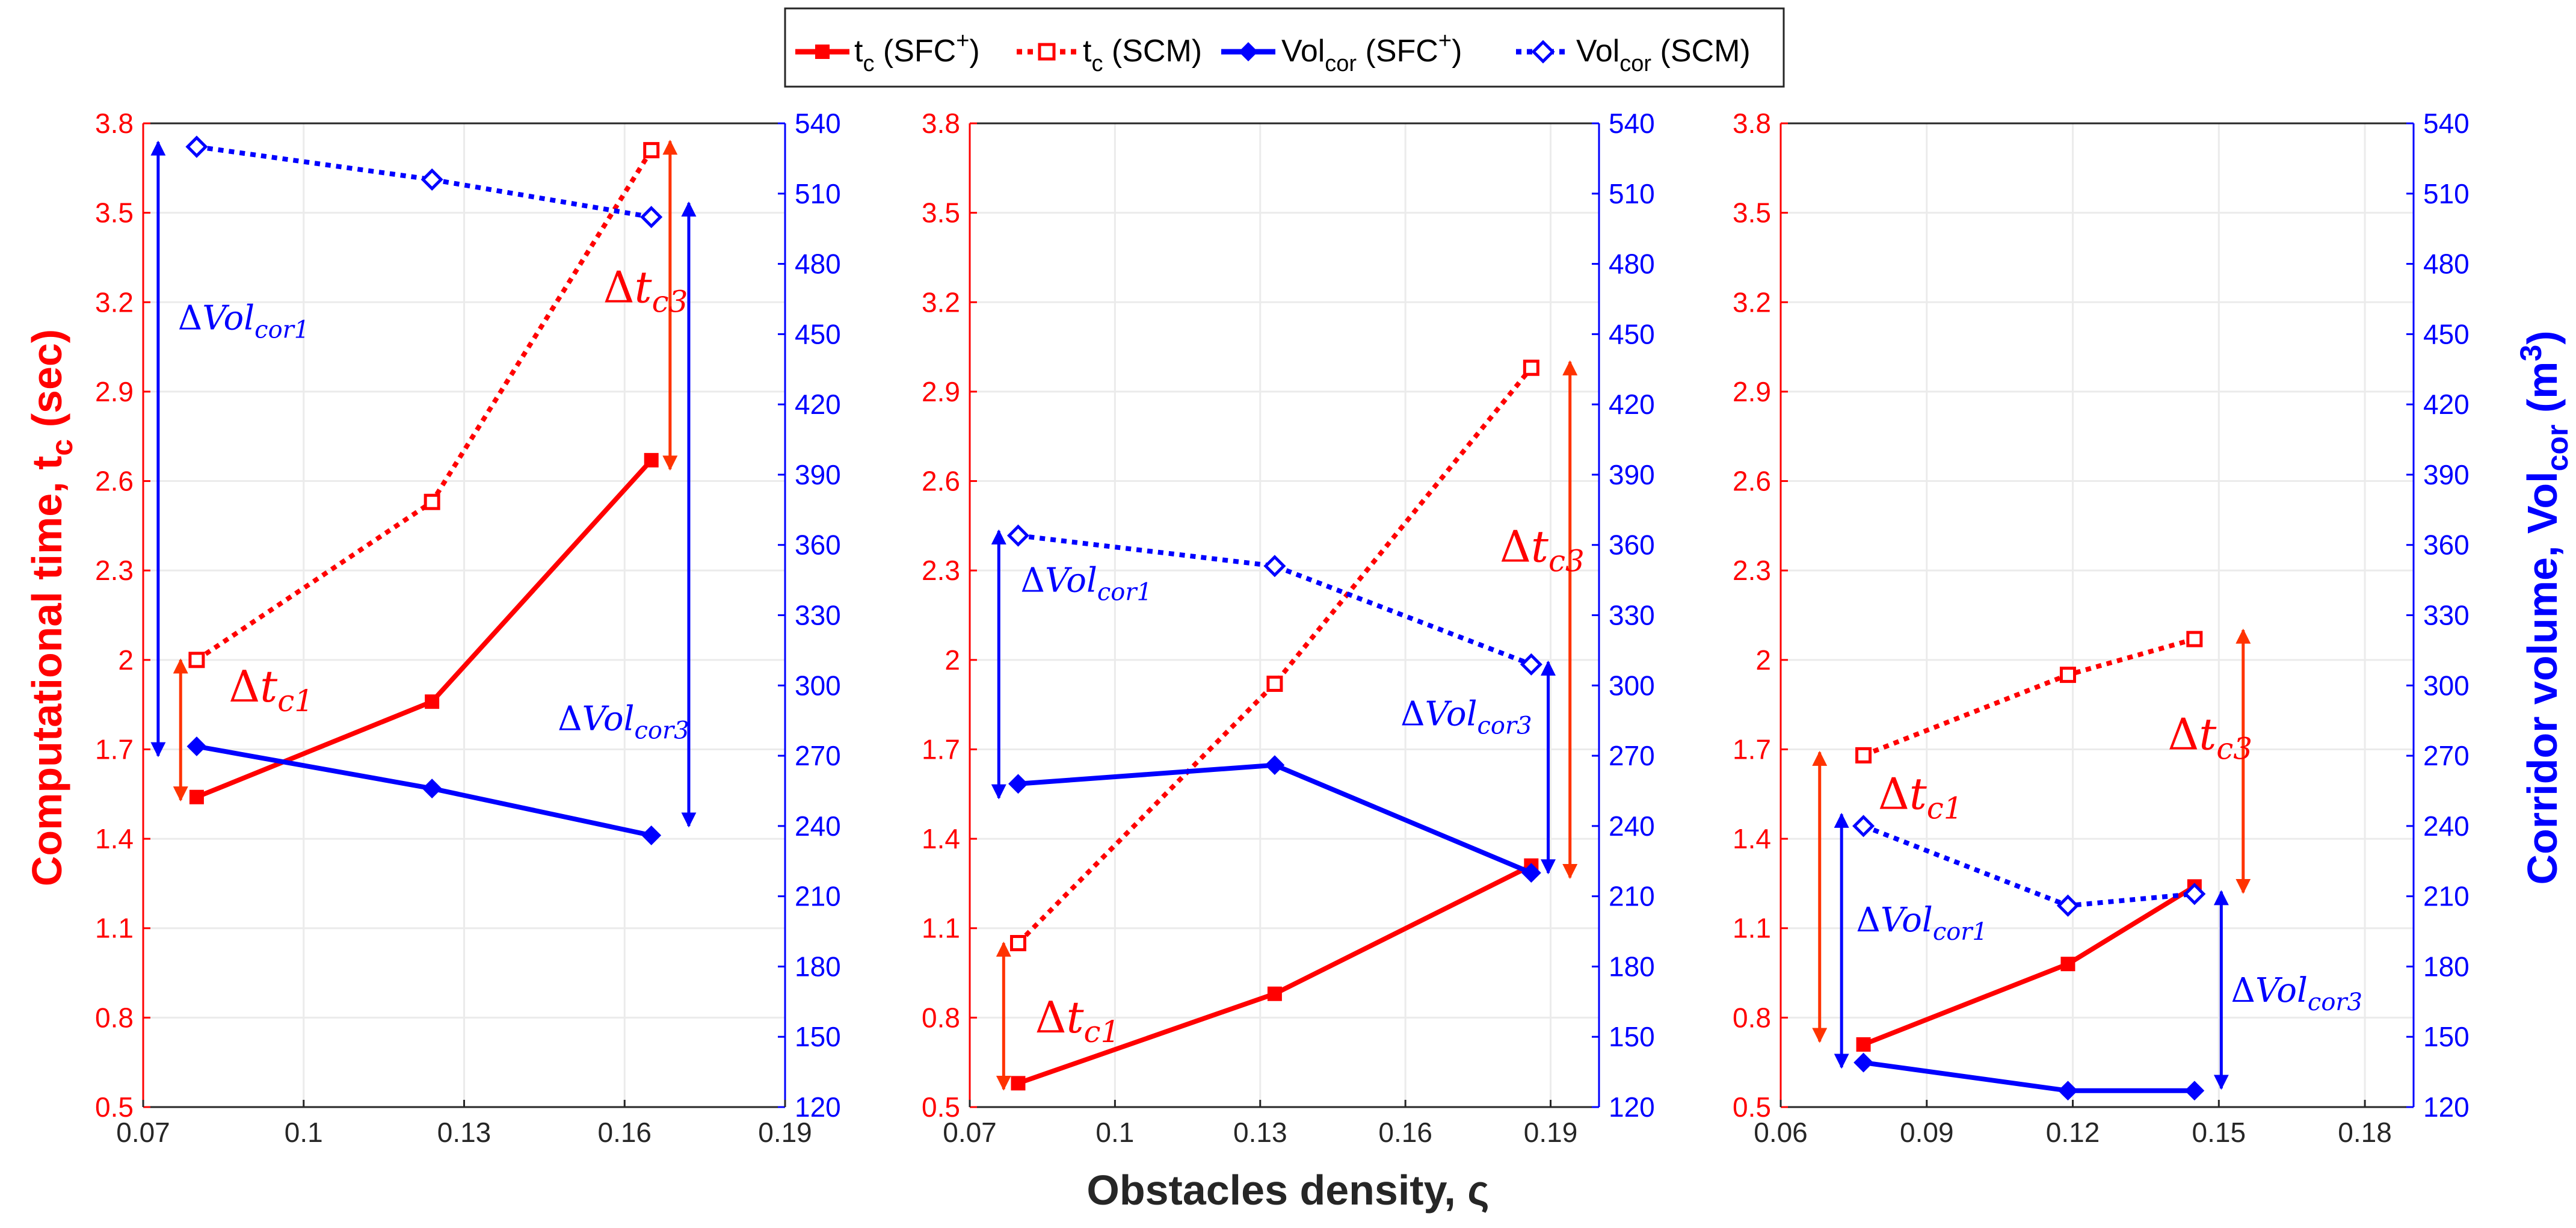  What do you see at coordinates (1632, 966) in the screenshot?
I see `right-tick-label: 180` at bounding box center [1632, 966].